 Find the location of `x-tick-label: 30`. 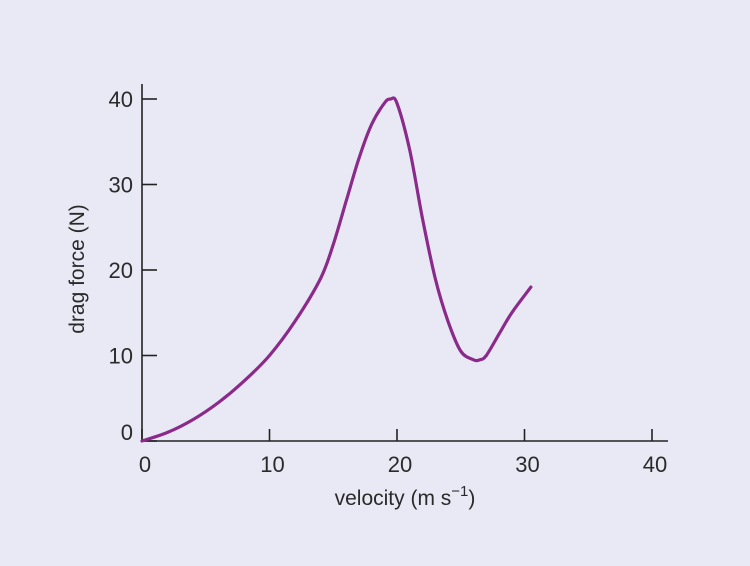

x-tick-label: 30 is located at coordinates (527, 464).